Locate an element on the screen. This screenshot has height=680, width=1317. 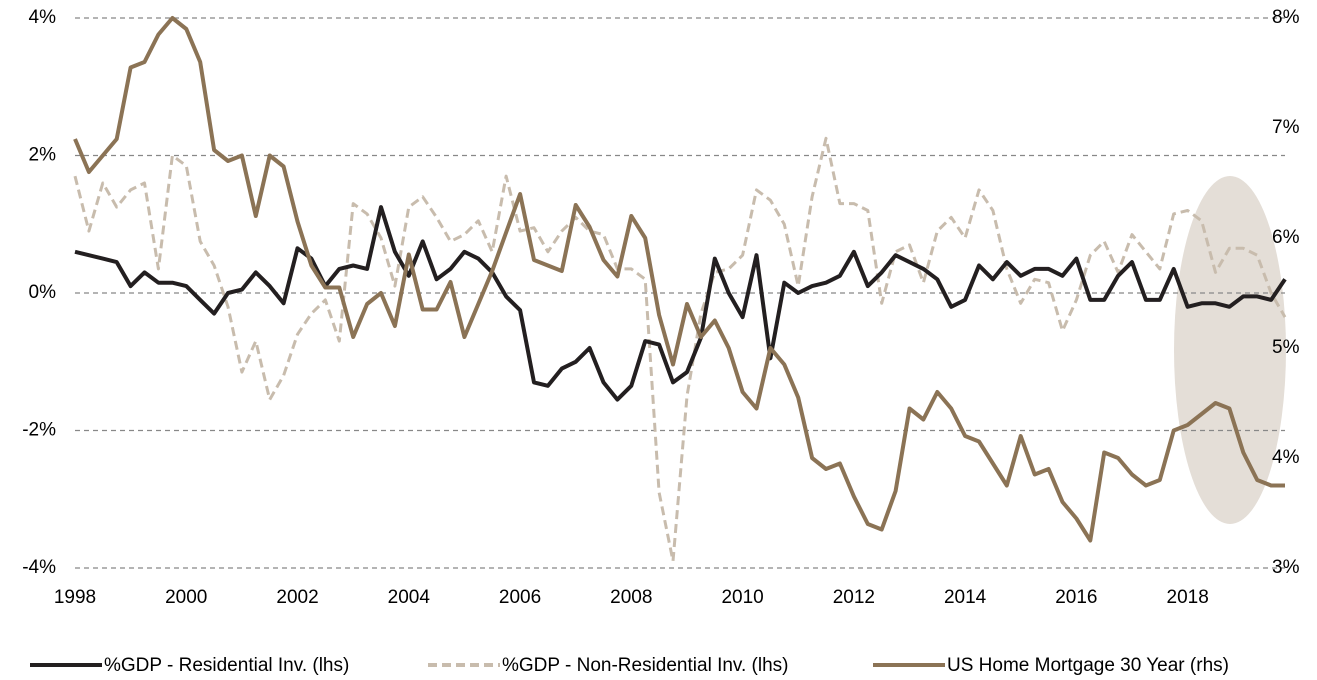
x-tick-label: 1998 is located at coordinates (75, 597).